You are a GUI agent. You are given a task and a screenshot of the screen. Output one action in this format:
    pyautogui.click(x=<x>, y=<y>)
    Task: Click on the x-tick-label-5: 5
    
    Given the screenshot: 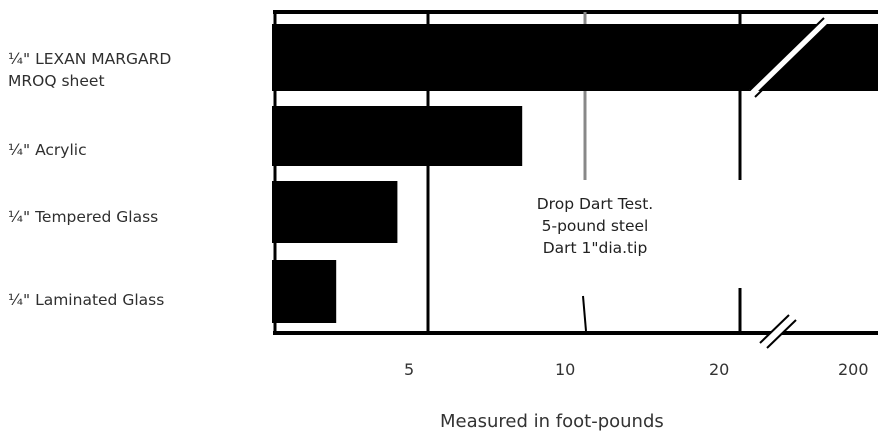 What is the action you would take?
    pyautogui.click(x=409, y=369)
    